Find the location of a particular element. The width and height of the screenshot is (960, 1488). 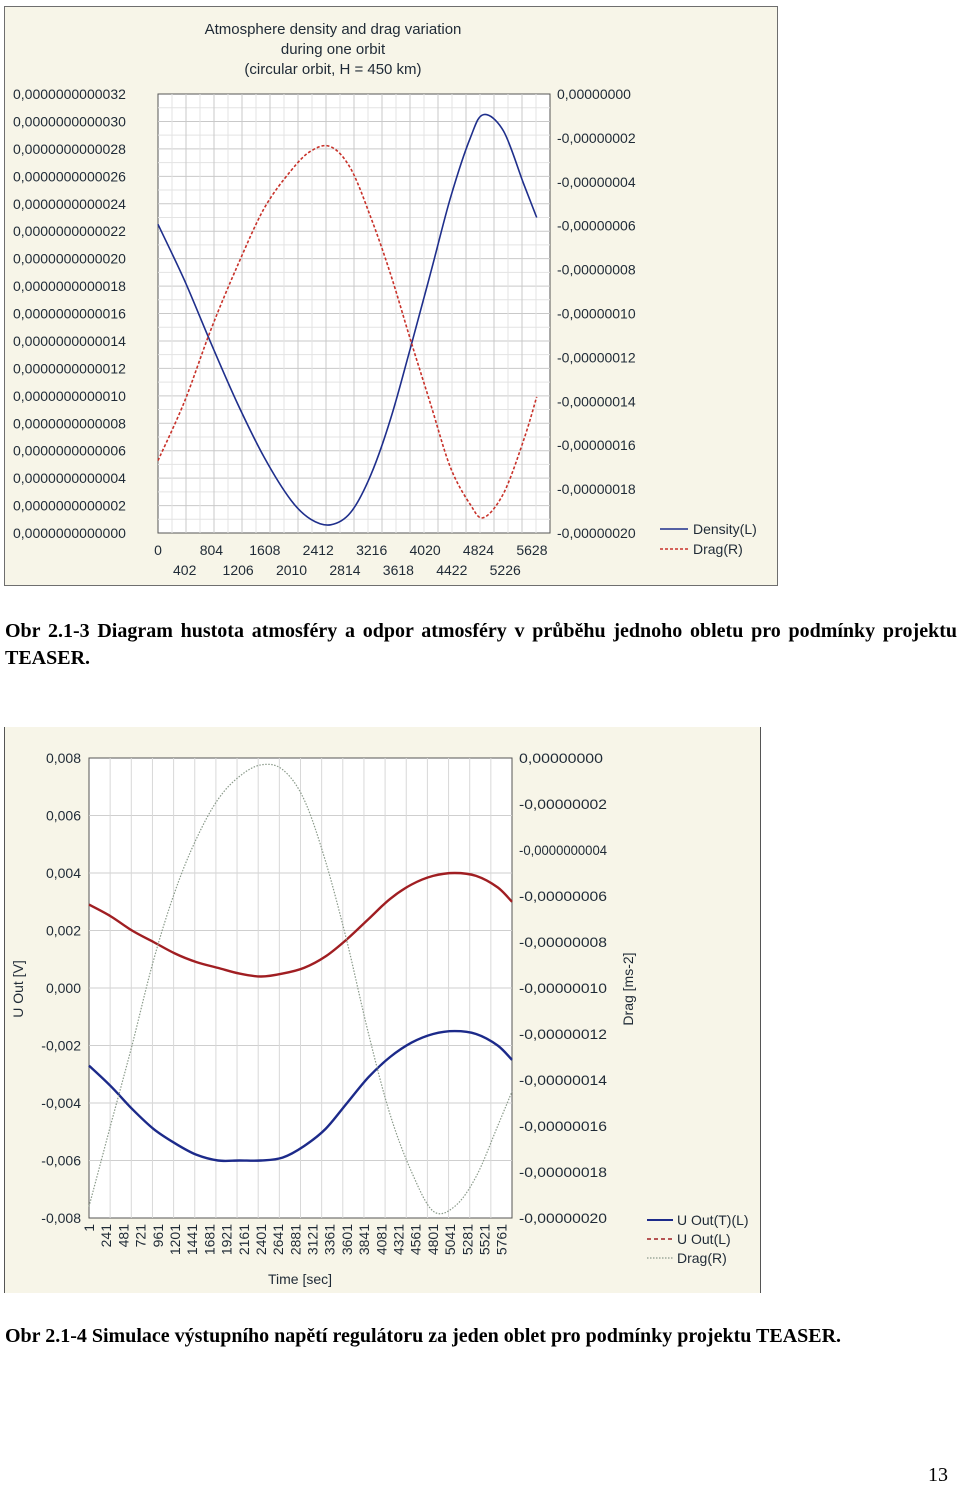

x-axis-label: Time [sec] is located at coordinates (300, 1279).